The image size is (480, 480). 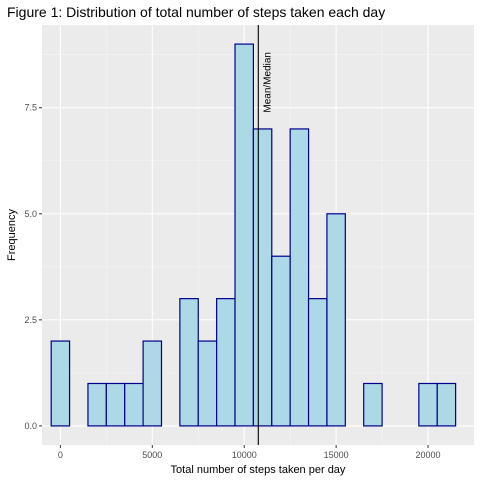 What do you see at coordinates (244, 455) in the screenshot?
I see `x-tick-label: 10000` at bounding box center [244, 455].